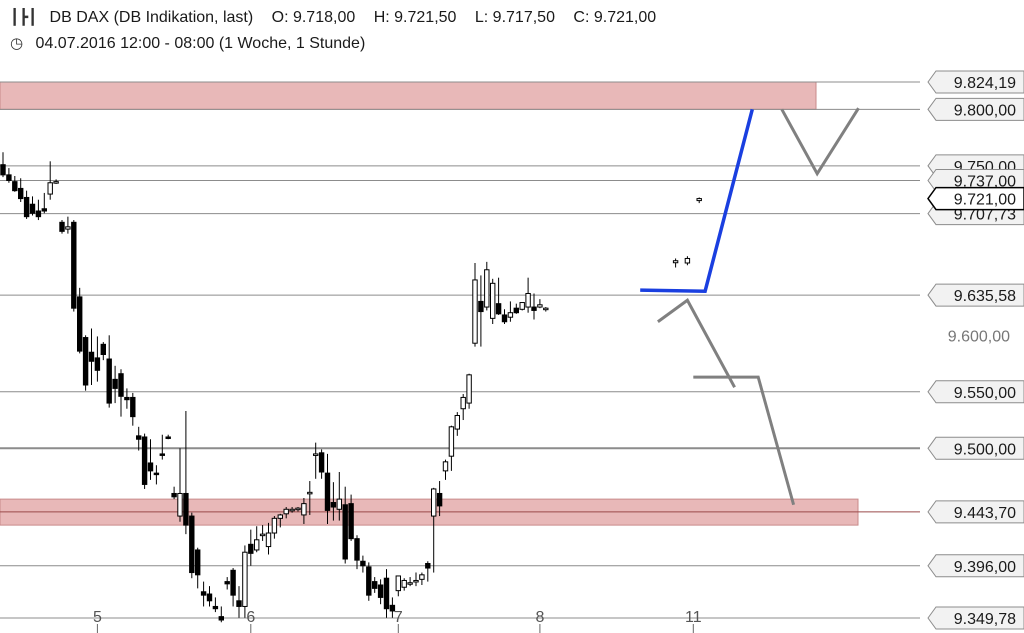 This screenshot has height=633, width=1024. What do you see at coordinates (24, 17) in the screenshot?
I see `candlestick-icon: ┃┣┃` at bounding box center [24, 17].